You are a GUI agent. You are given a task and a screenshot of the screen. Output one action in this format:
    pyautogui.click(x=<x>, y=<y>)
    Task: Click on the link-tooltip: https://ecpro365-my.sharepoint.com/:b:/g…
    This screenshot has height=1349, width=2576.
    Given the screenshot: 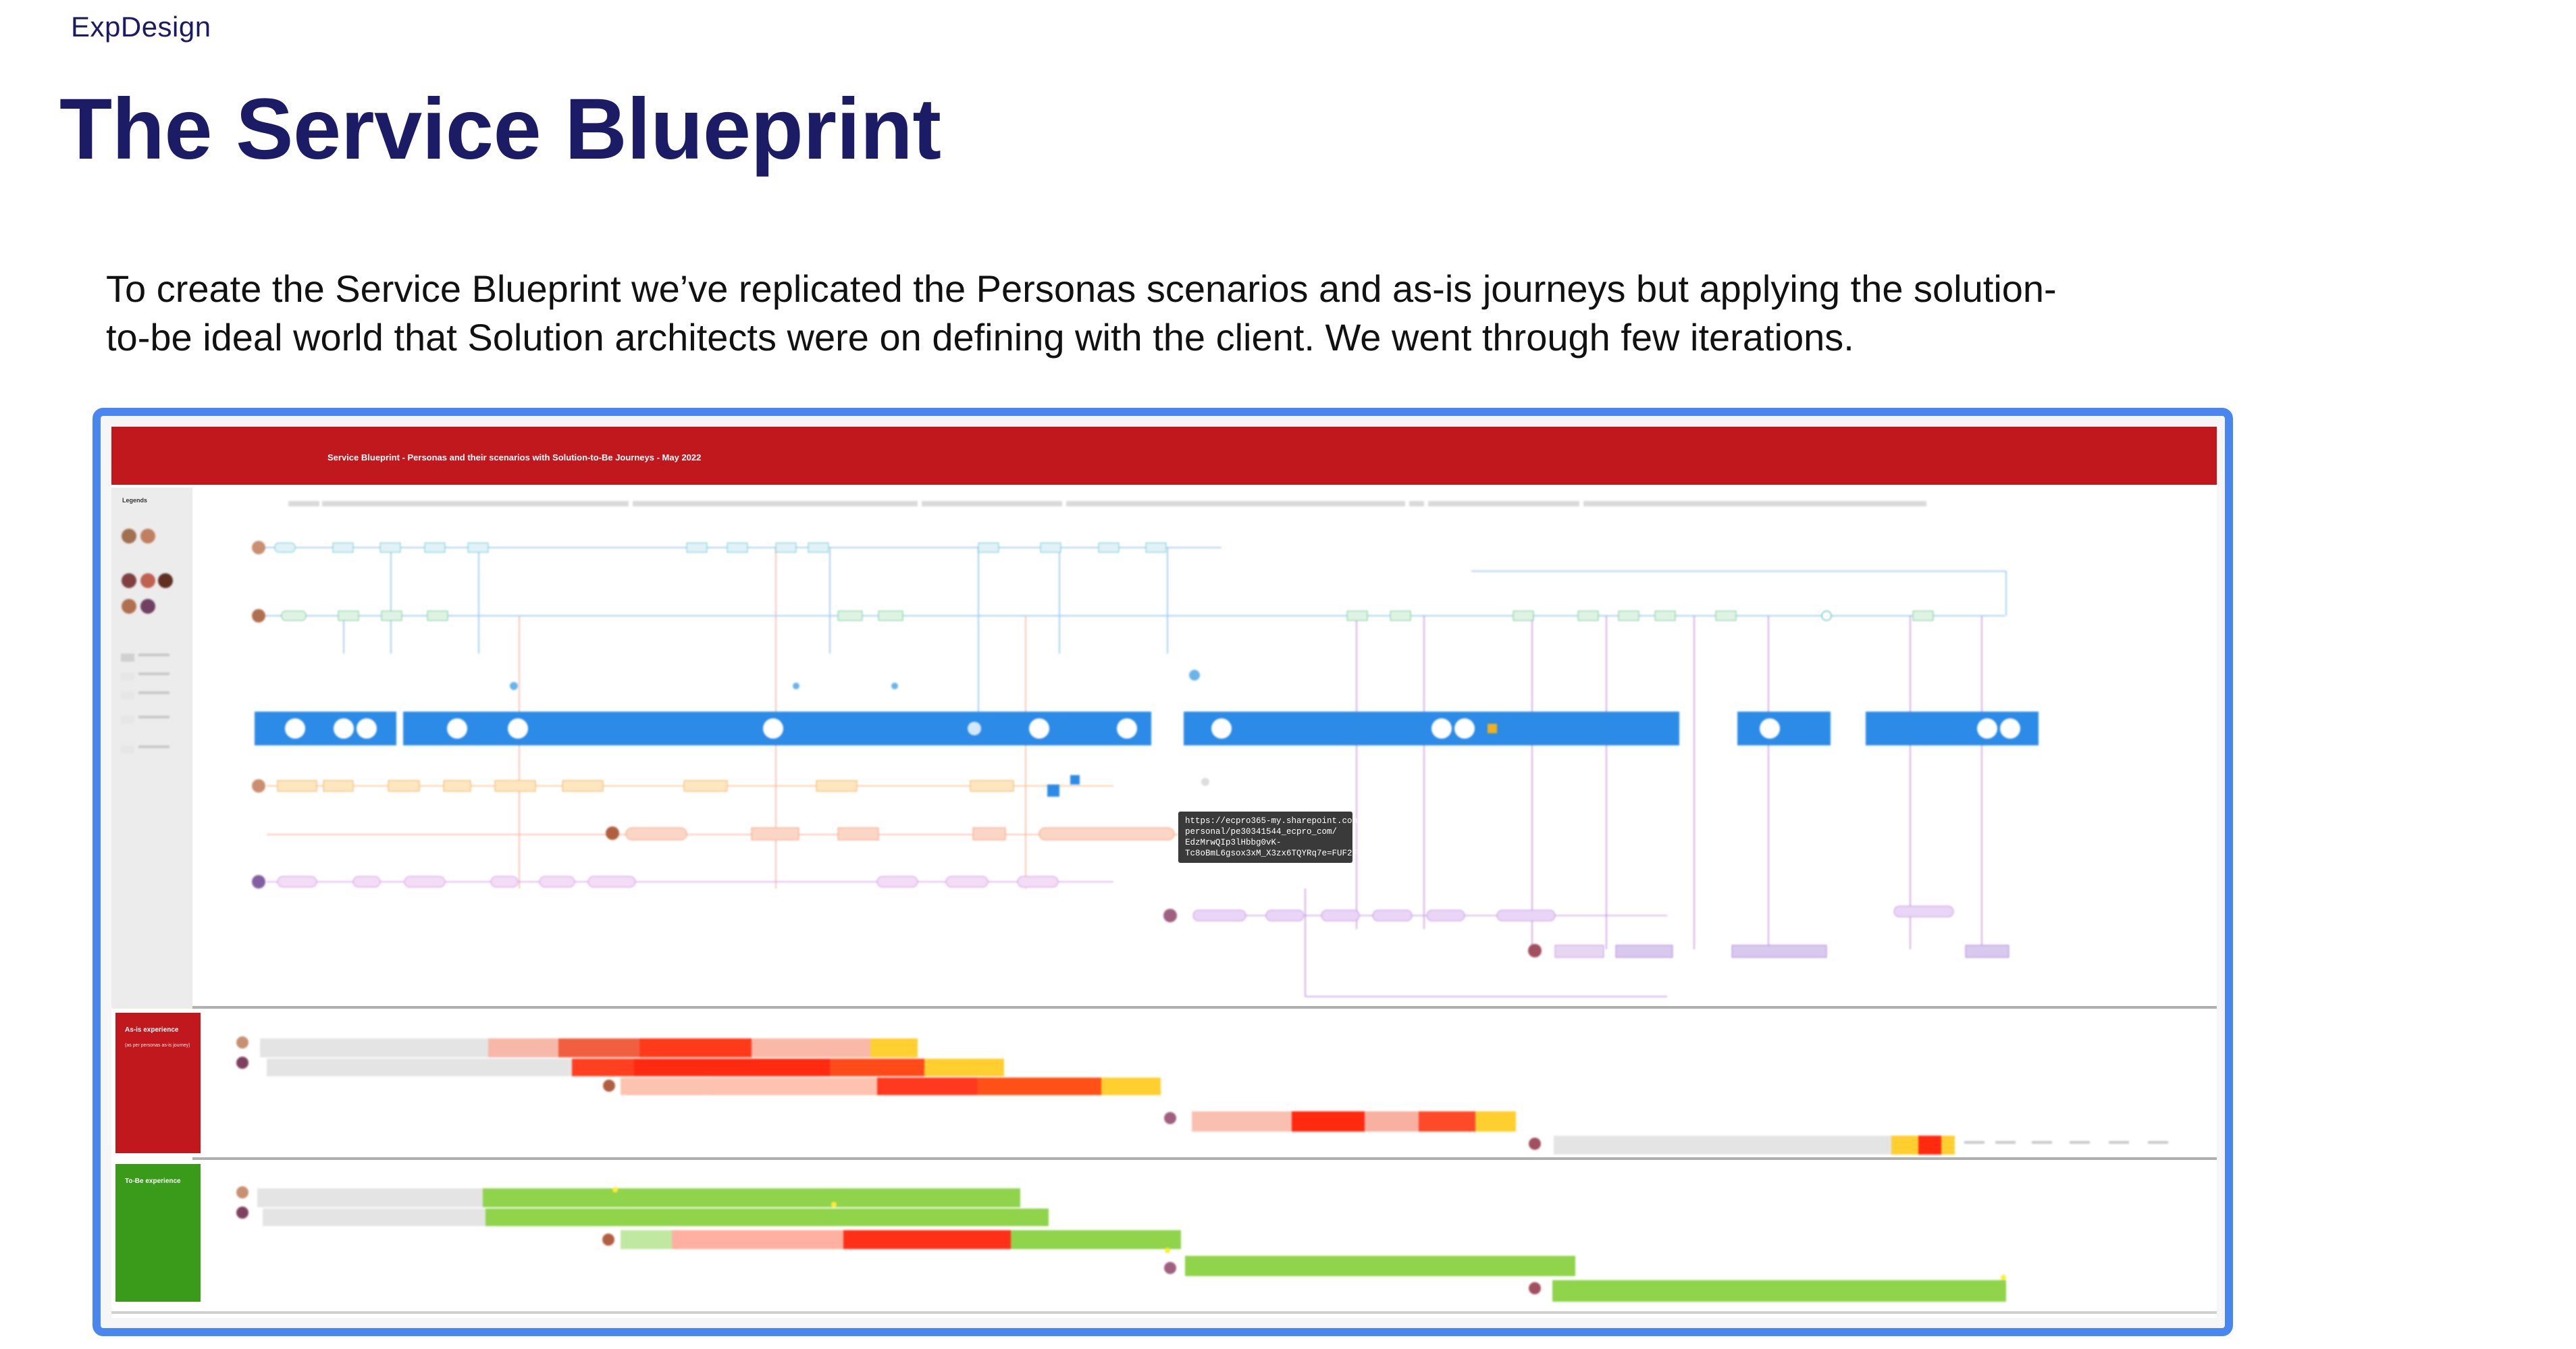 What is the action you would take?
    pyautogui.click(x=1285, y=838)
    